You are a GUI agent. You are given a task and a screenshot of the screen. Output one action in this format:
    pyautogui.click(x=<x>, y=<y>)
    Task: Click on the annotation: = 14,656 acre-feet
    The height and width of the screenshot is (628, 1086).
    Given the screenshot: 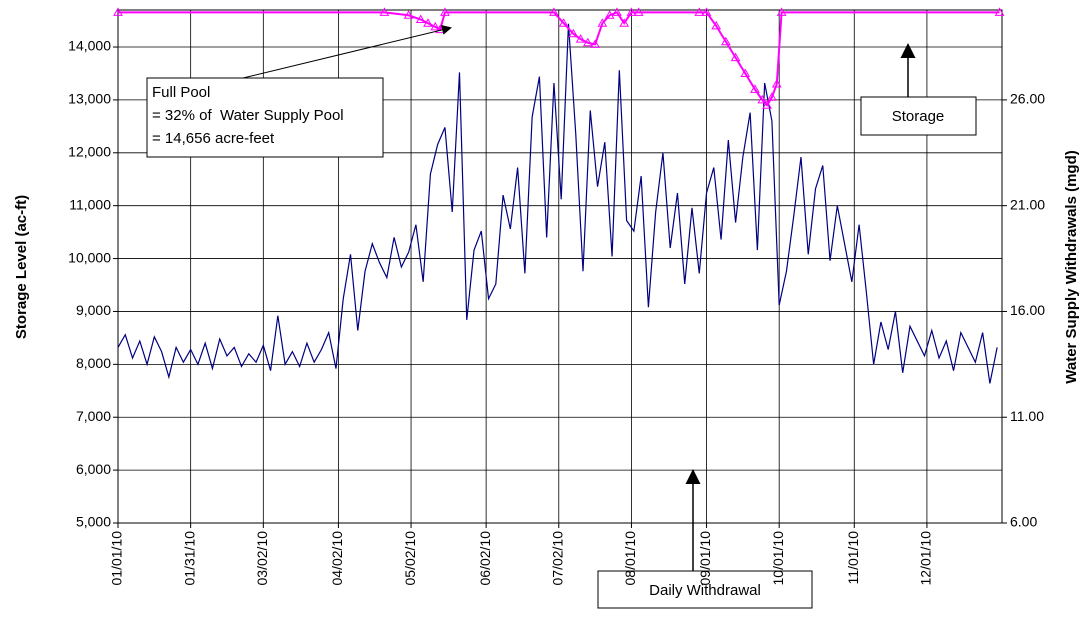 What is the action you would take?
    pyautogui.click(x=213, y=138)
    